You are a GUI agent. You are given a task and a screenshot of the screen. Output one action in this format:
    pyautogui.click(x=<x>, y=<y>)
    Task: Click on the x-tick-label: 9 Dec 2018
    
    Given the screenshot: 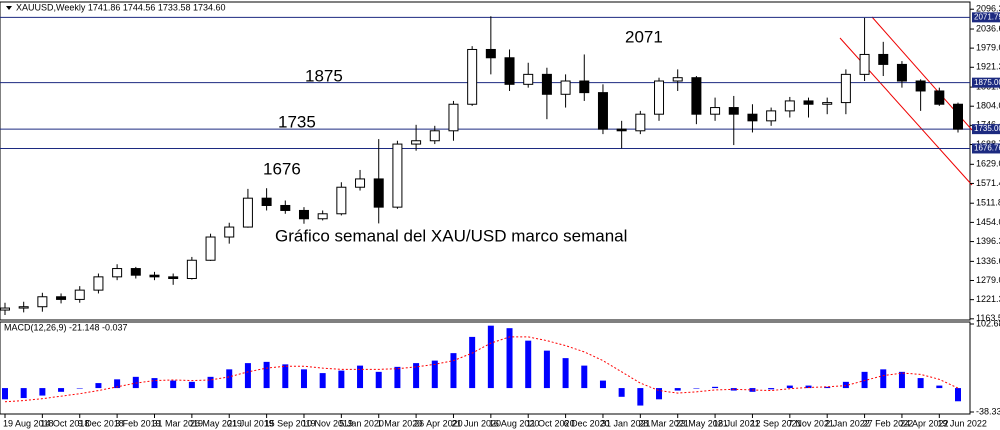 What is the action you would take?
    pyautogui.click(x=101, y=423)
    